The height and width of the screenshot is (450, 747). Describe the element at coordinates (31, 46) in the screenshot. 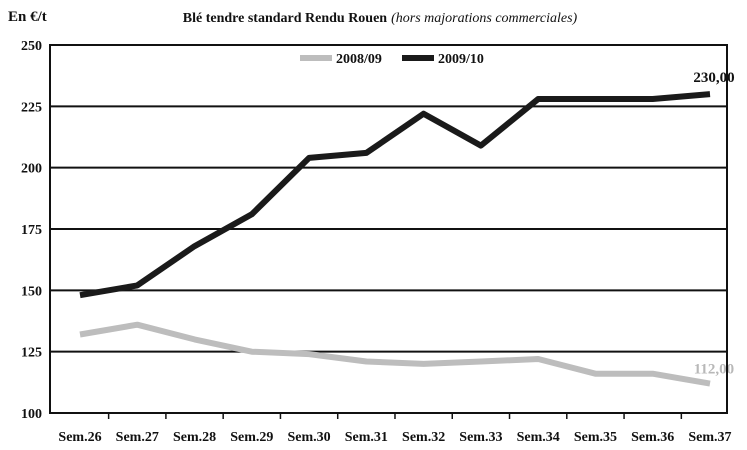

I see `y-tick-250: 250` at that location.